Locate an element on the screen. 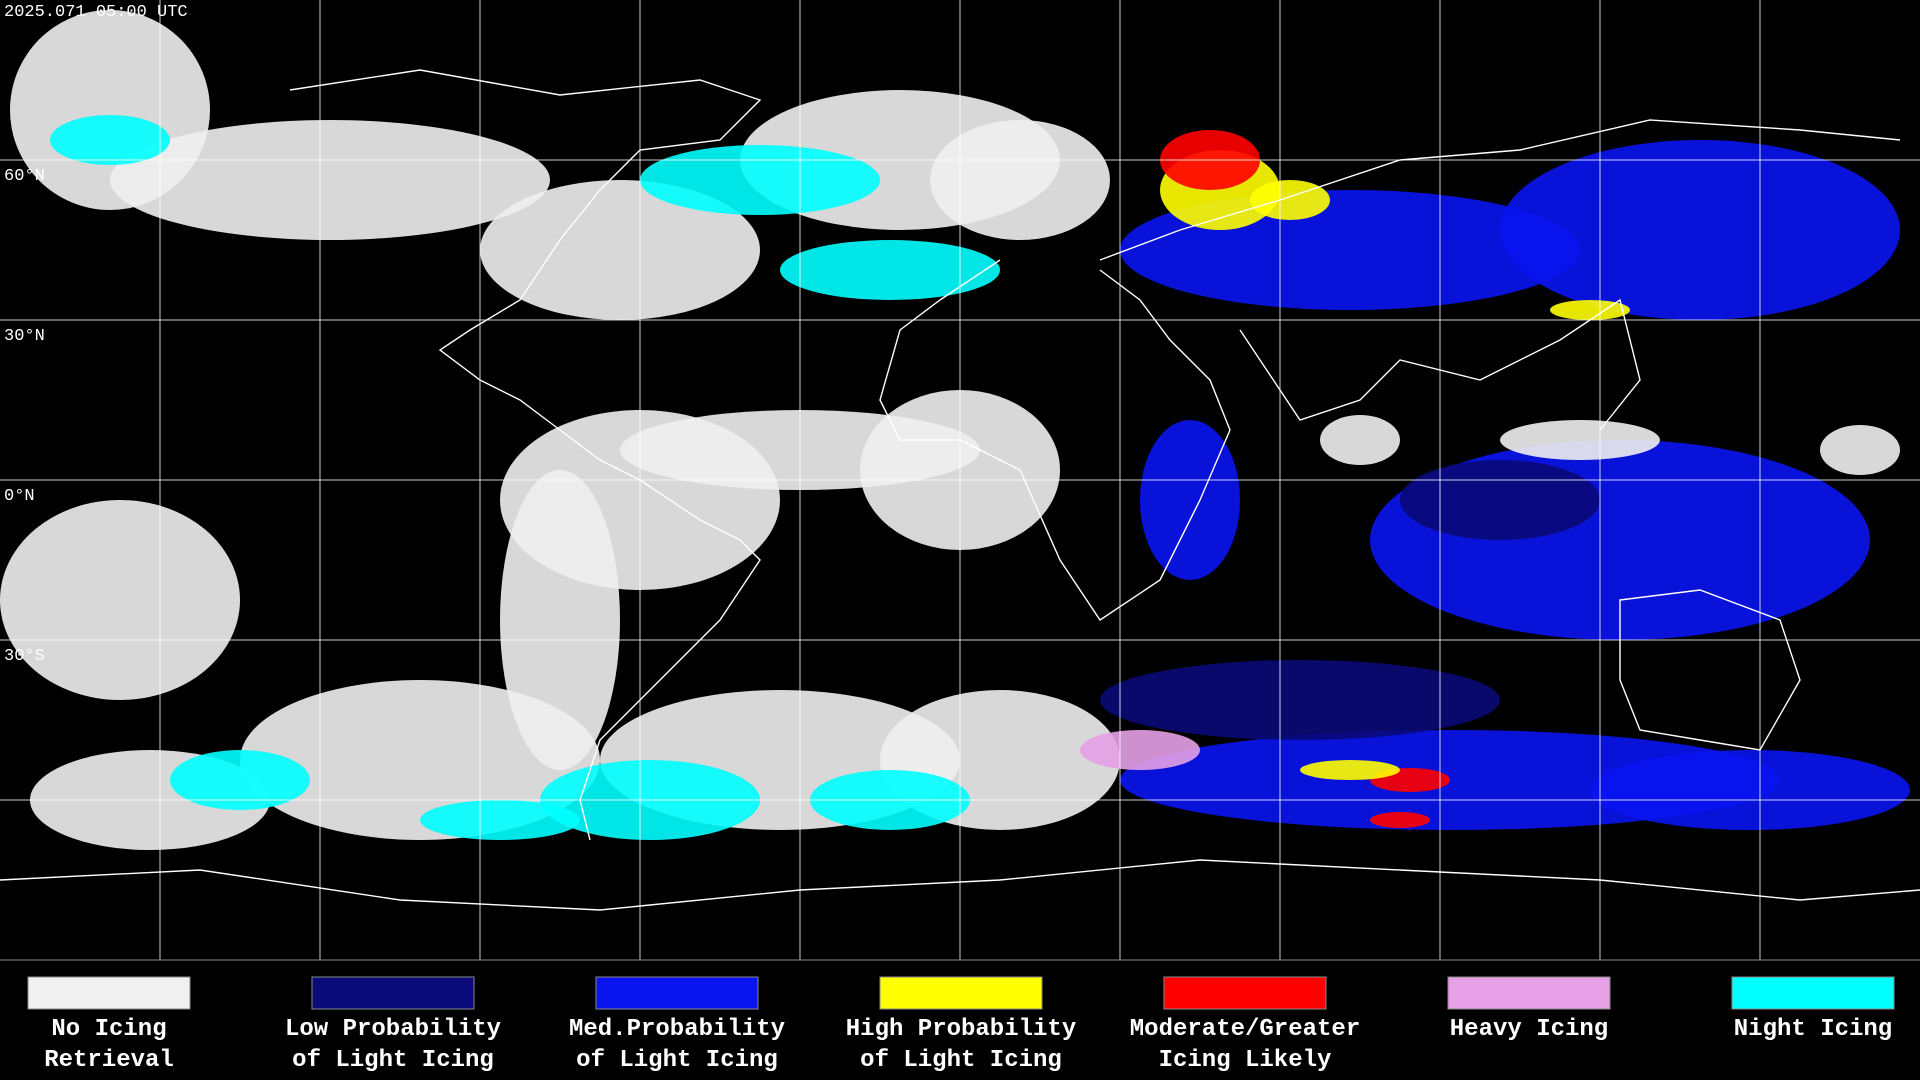 The width and height of the screenshot is (1920, 1080). legend-label: Heavy Icing is located at coordinates (1529, 1029).